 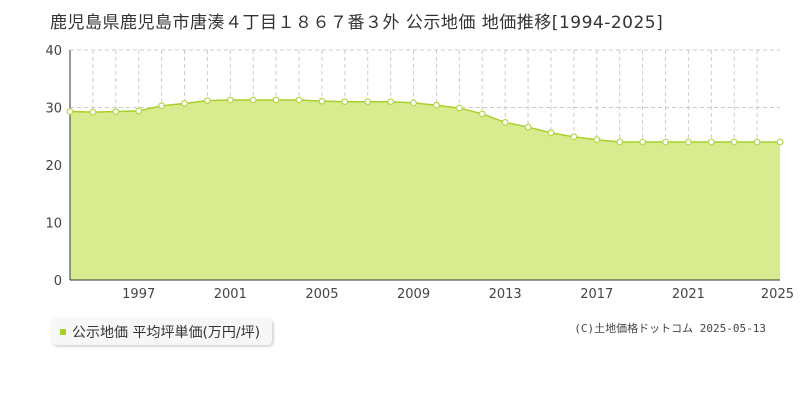 What do you see at coordinates (63, 332) in the screenshot?
I see `legend-swatch` at bounding box center [63, 332].